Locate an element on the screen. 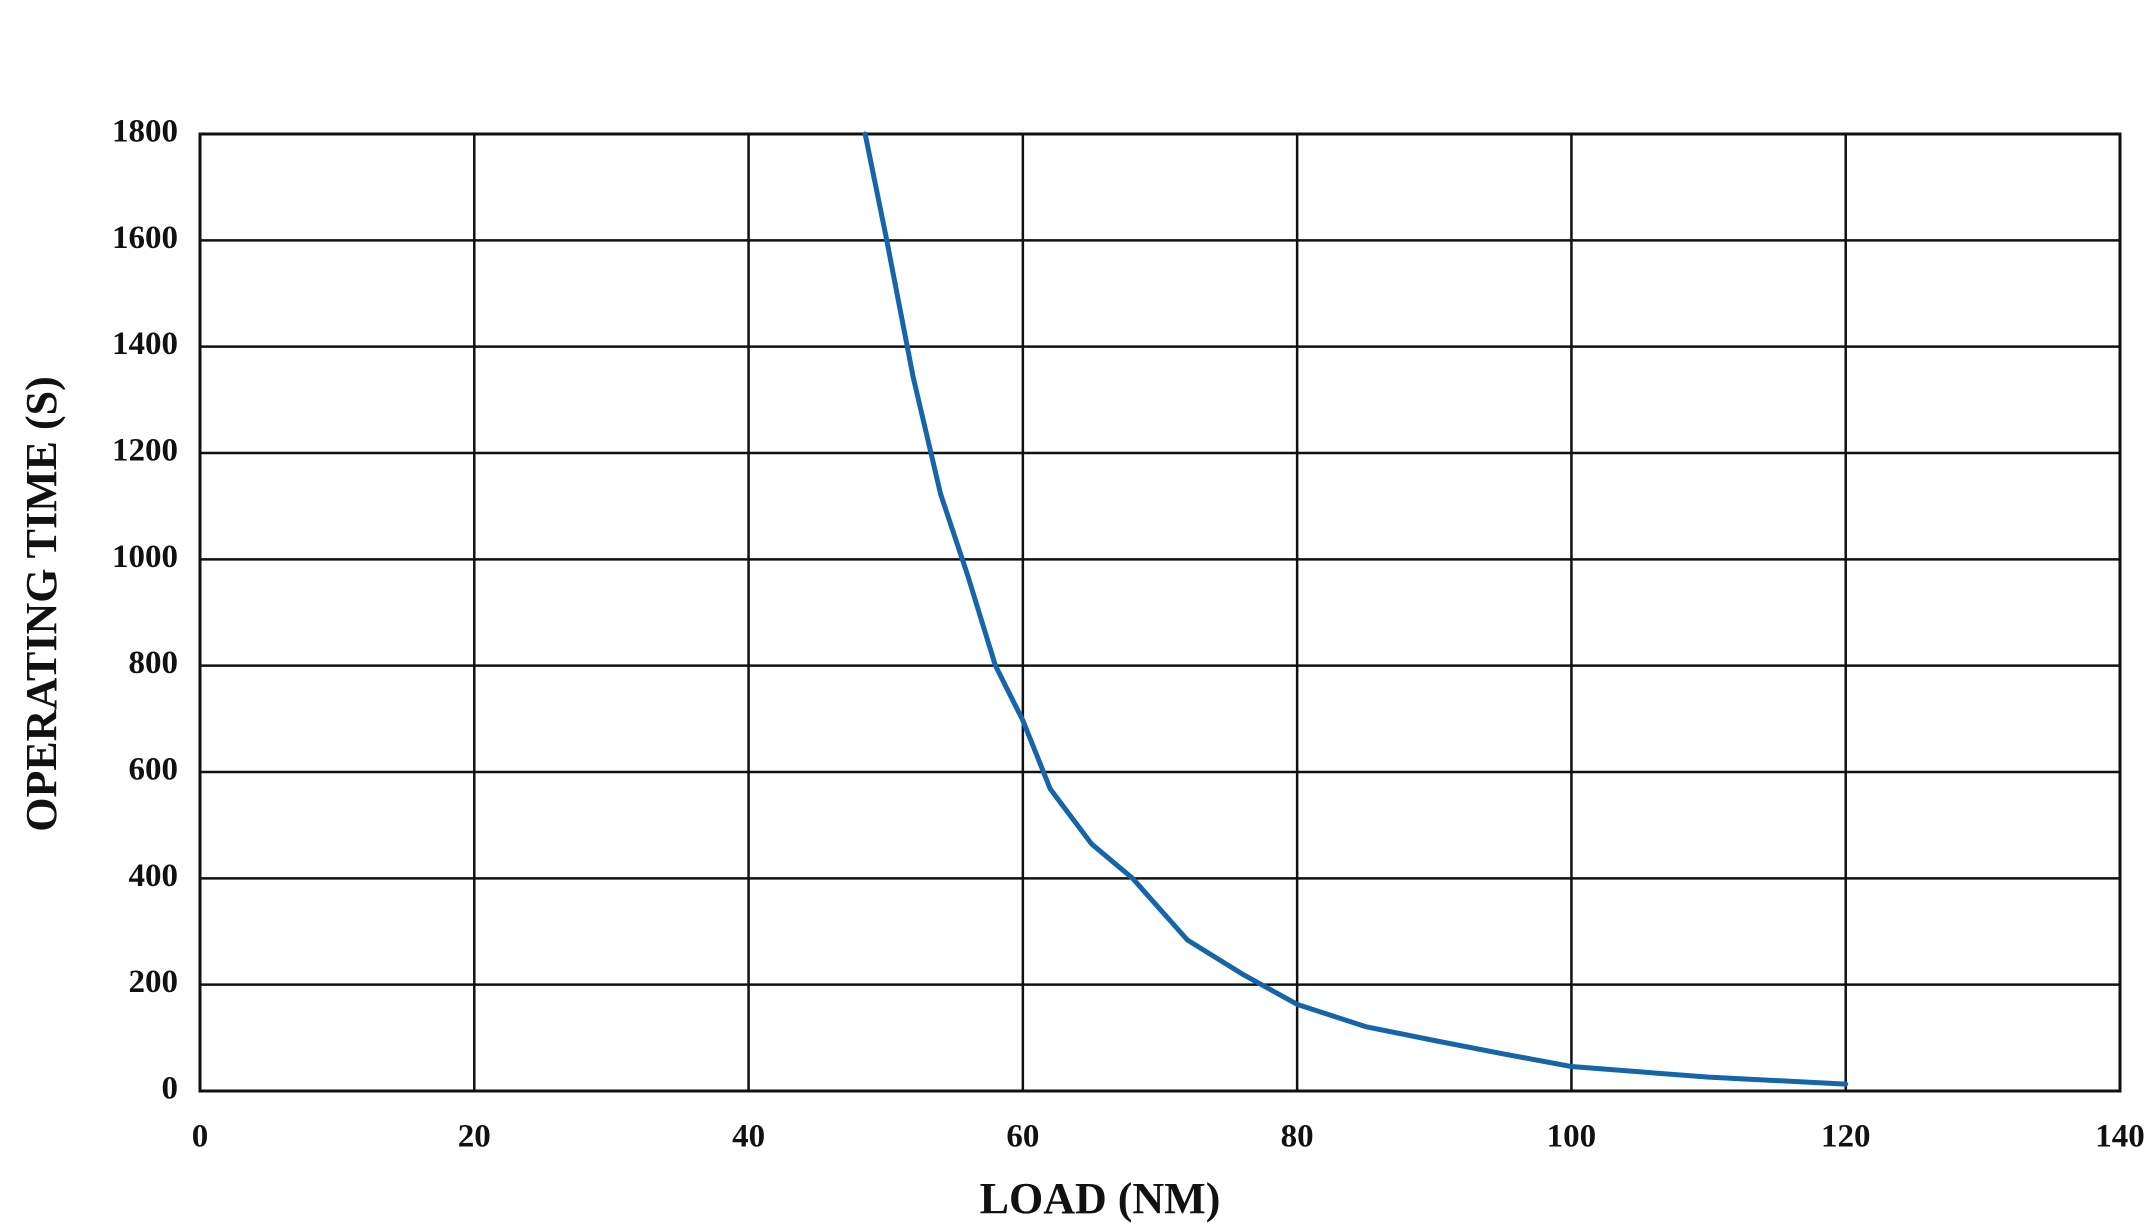  x-axis-title: LOAD (NM) is located at coordinates (1100, 1198).